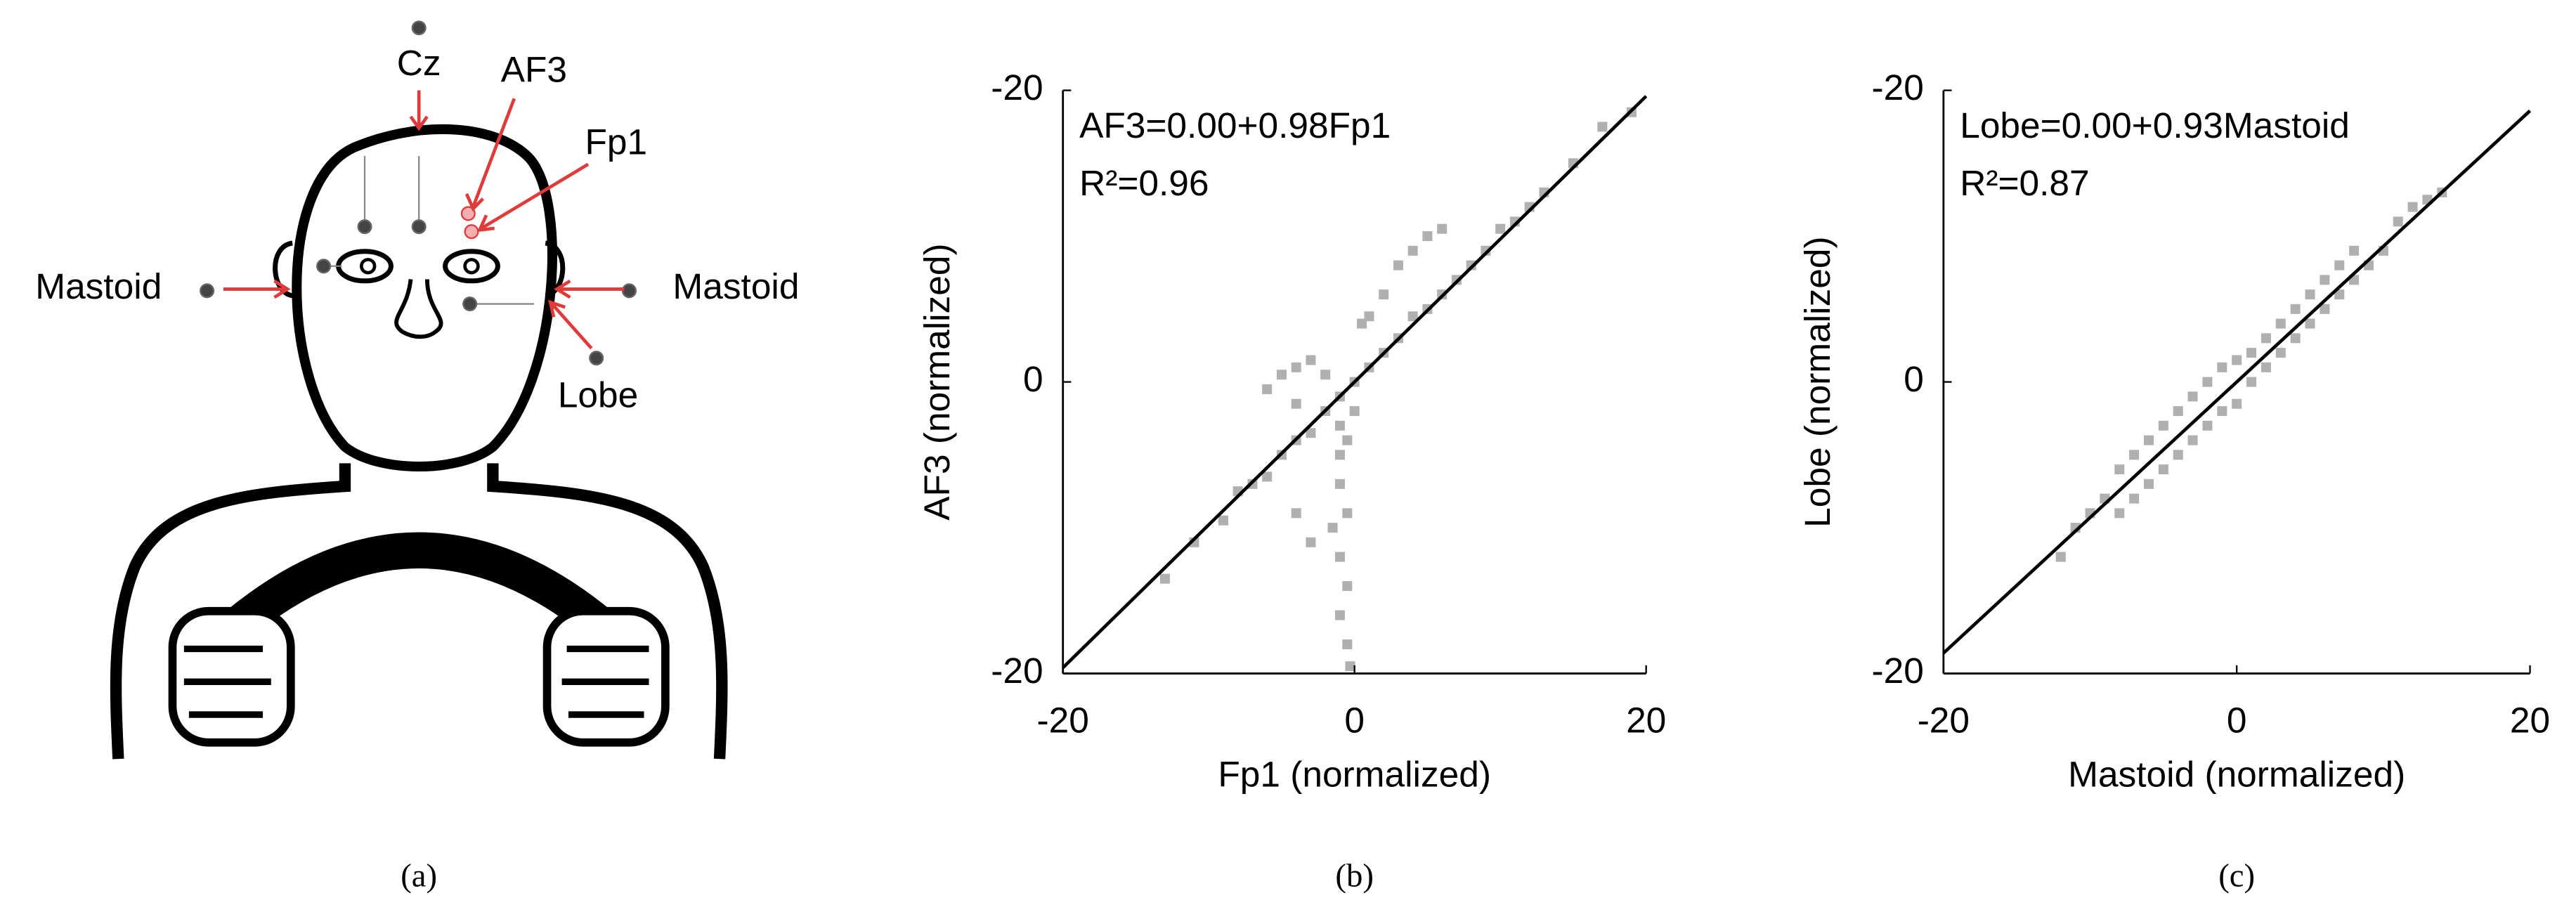  I want to click on label-af3: AF3, so click(534, 68).